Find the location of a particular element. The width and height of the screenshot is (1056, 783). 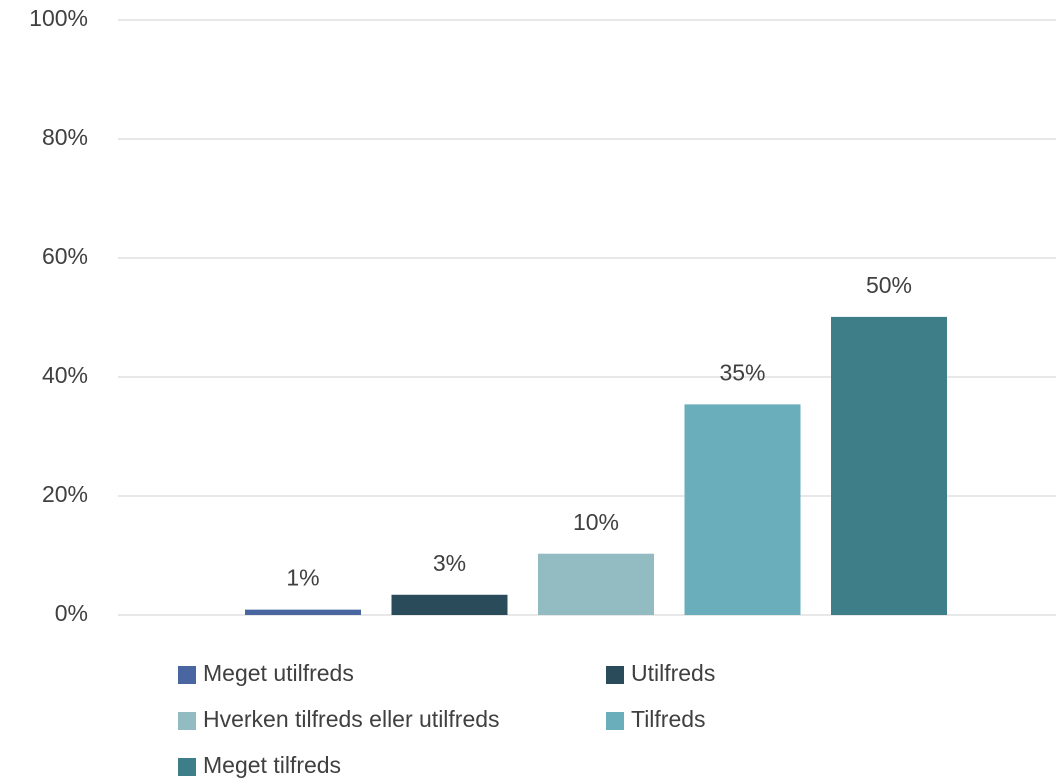

legend-label: Utilfreds is located at coordinates (673, 673).